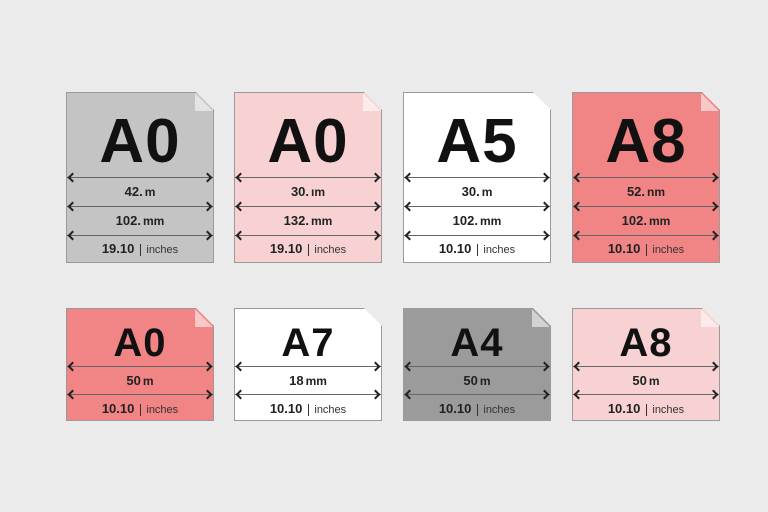 This screenshot has width=768, height=512. What do you see at coordinates (477, 141) in the screenshot?
I see `paper-size-label: A5` at bounding box center [477, 141].